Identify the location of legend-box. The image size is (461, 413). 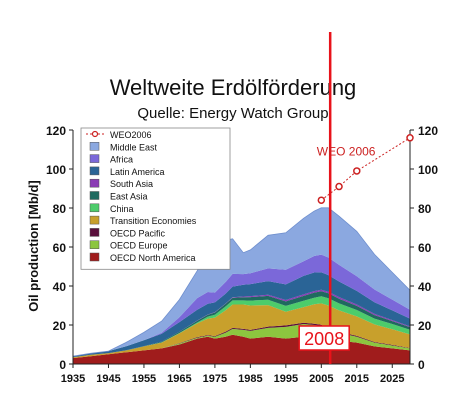
(155, 198).